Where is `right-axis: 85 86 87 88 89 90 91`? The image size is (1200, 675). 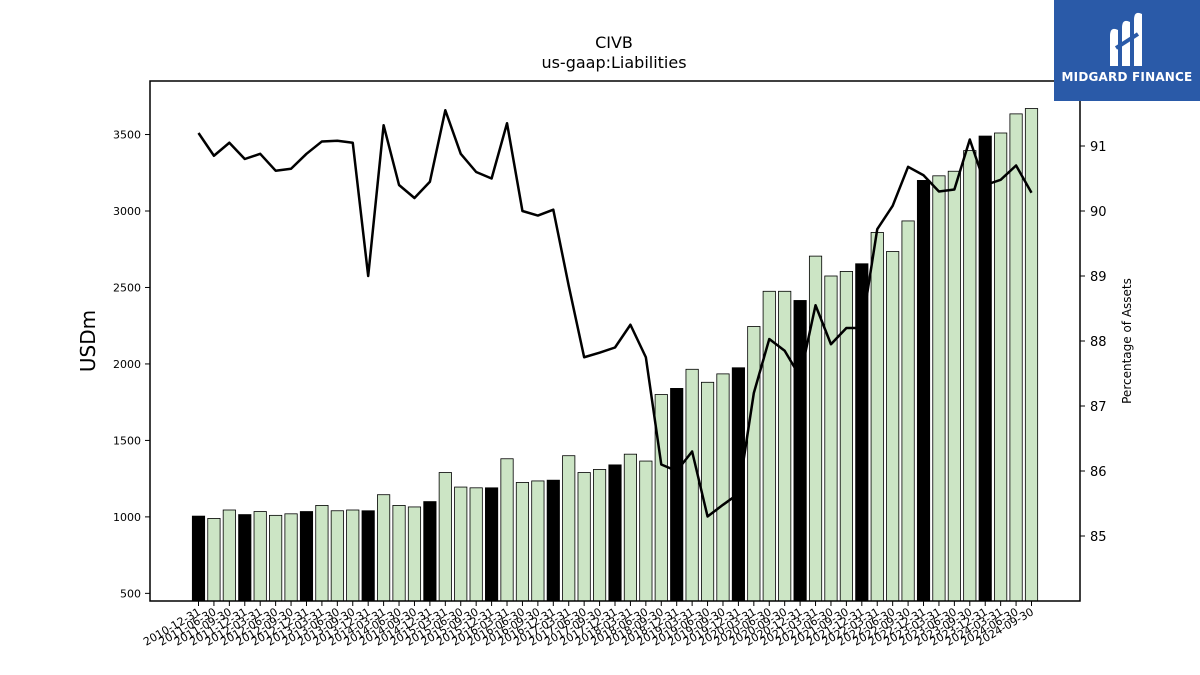
right-axis: 85 86 87 88 89 90 91 is located at coordinates (1093, 342).